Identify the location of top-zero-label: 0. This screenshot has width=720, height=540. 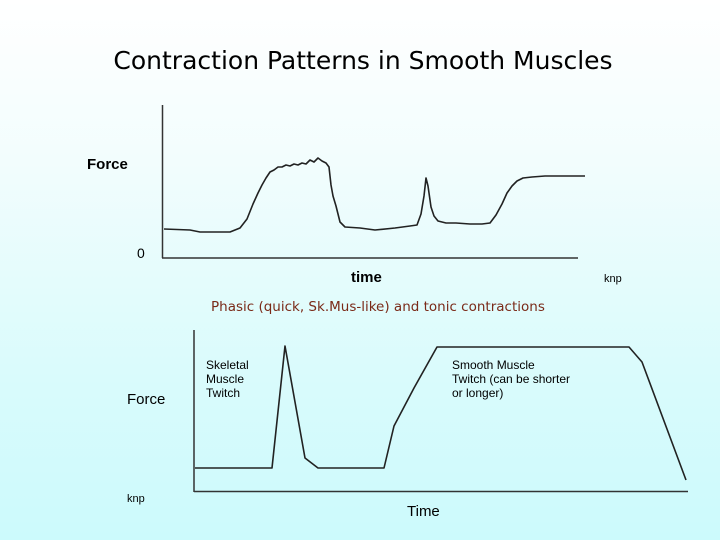
(141, 253).